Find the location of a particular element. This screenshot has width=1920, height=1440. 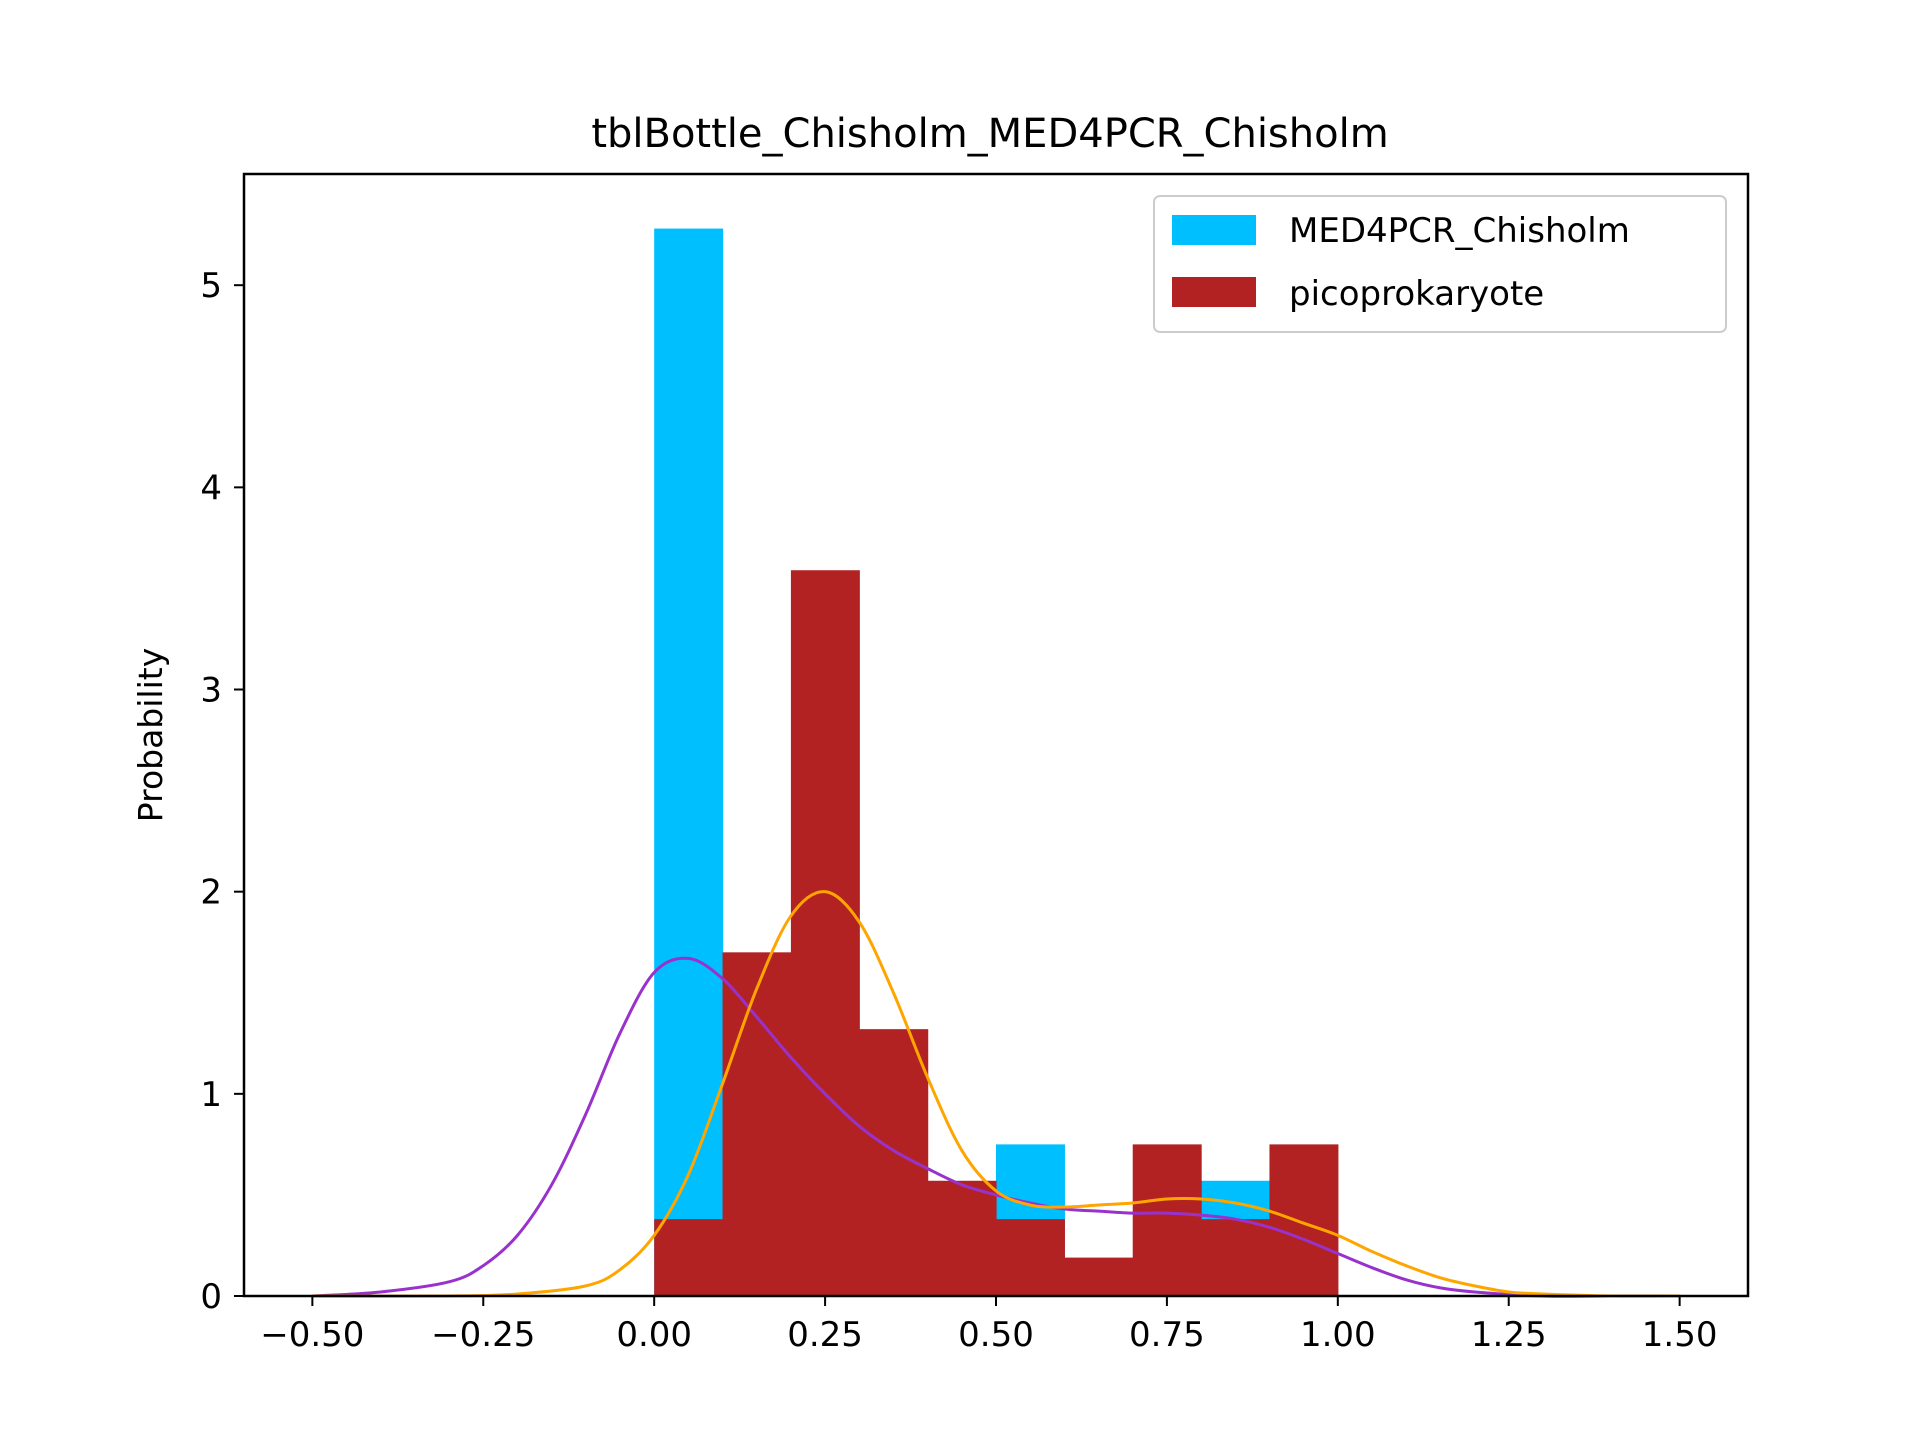

chart-title: tblBottle_Chisholm_MED4PCR_Chisholm is located at coordinates (989, 134).